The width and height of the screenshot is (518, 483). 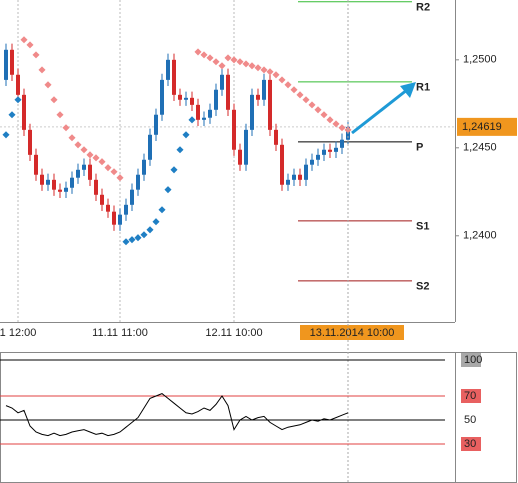 What do you see at coordinates (480, 236) in the screenshot?
I see `y-tick-label: 1,2400` at bounding box center [480, 236].